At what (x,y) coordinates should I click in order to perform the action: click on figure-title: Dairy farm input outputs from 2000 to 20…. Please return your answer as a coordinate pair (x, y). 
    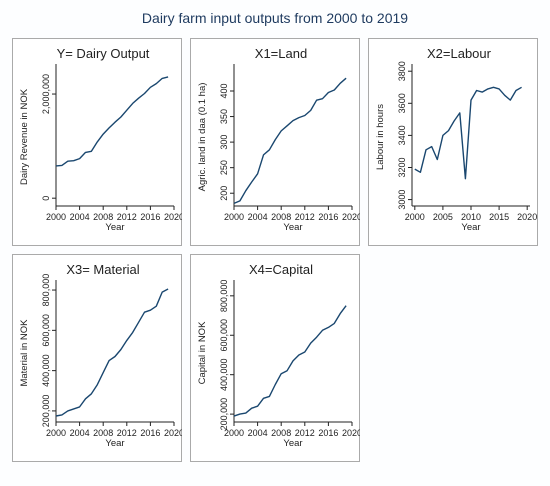
    Looking at the image, I should click on (275, 18).